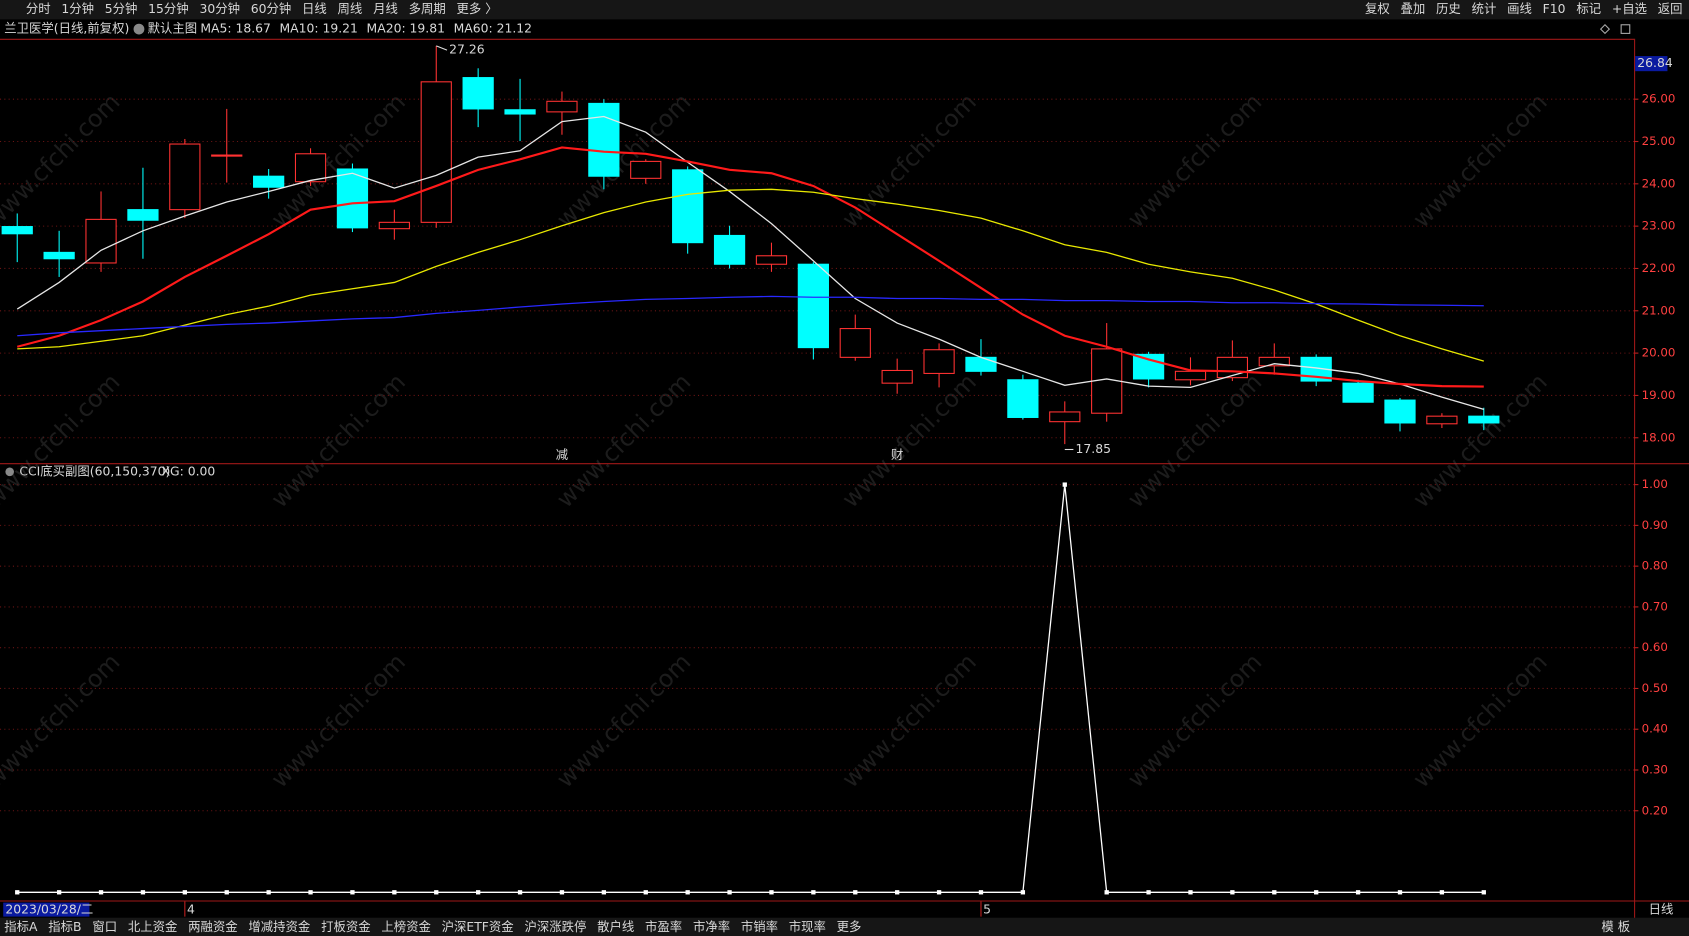 This screenshot has width=1689, height=936. What do you see at coordinates (1655, 688) in the screenshot?
I see `y-tick-label: 0.50` at bounding box center [1655, 688].